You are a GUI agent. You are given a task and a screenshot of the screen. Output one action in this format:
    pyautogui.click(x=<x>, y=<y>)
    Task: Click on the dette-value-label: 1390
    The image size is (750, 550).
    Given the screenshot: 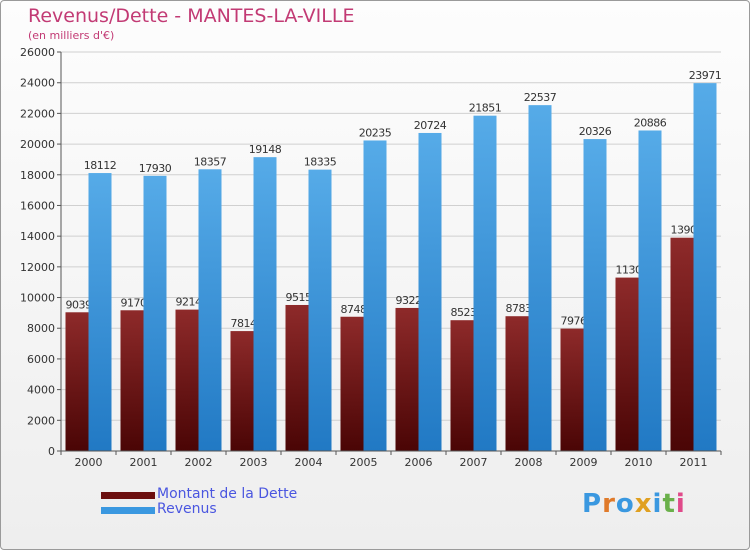 What is the action you would take?
    pyautogui.click(x=684, y=230)
    